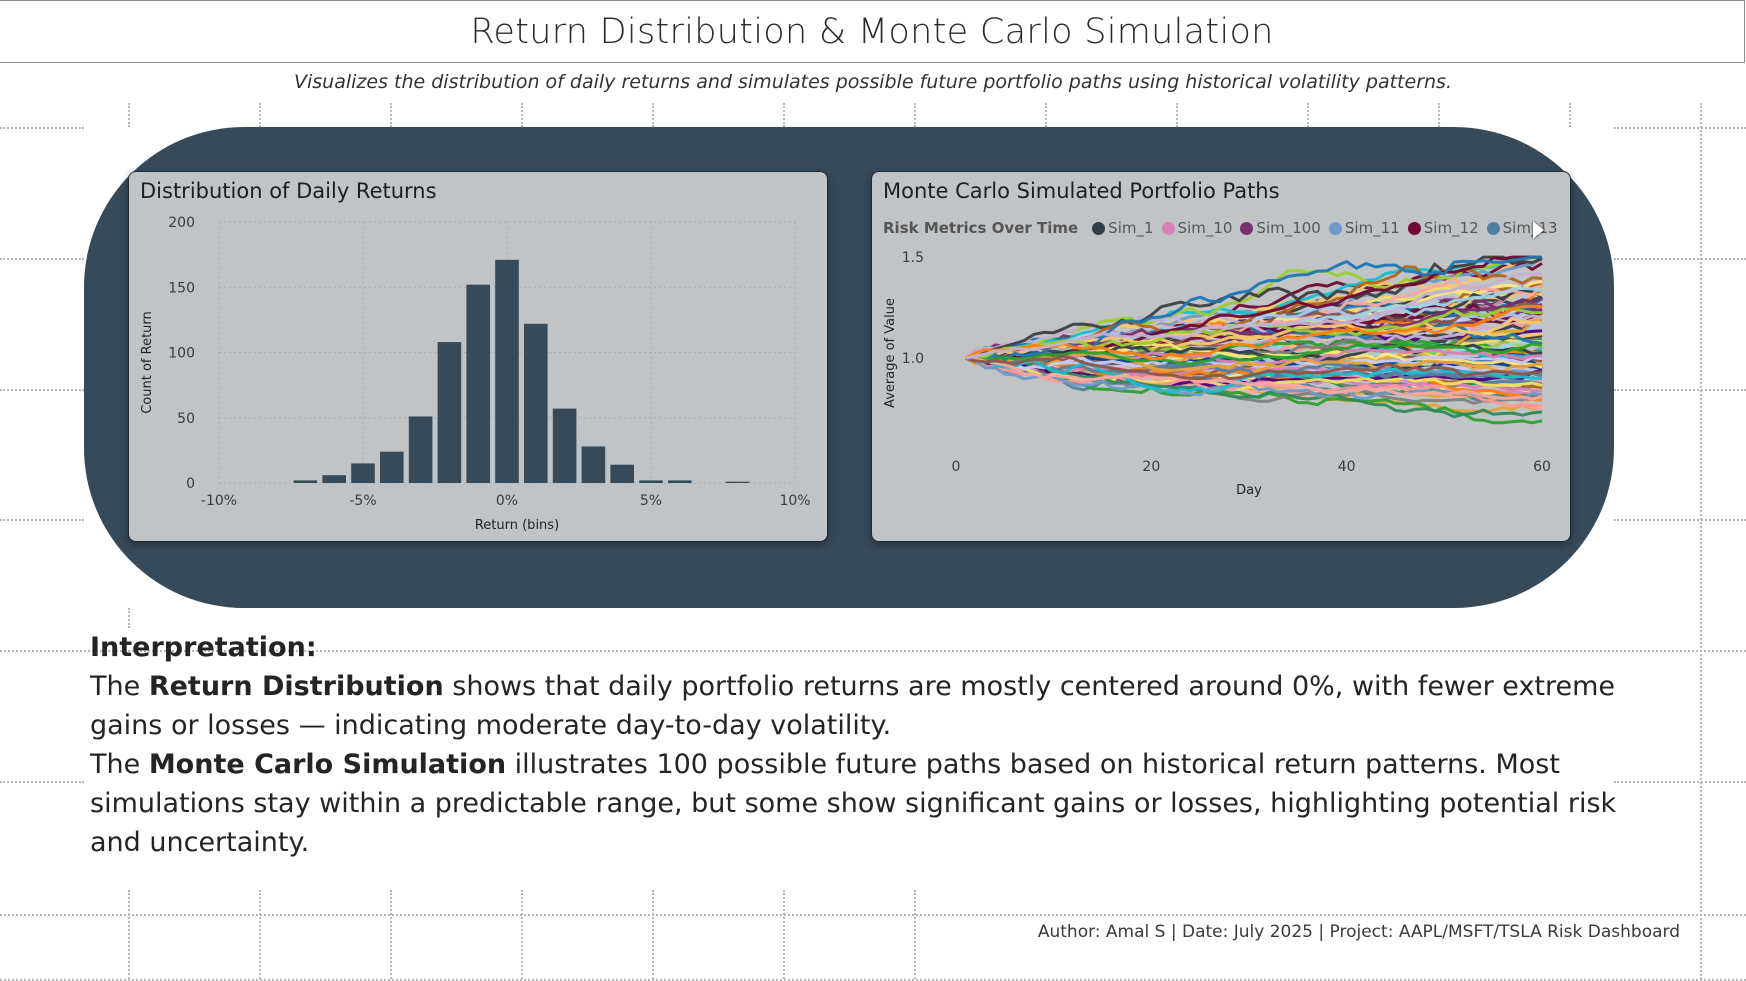 Image resolution: width=1746 pixels, height=981 pixels. What do you see at coordinates (1131, 228) in the screenshot?
I see `legend-label: Sim_1` at bounding box center [1131, 228].